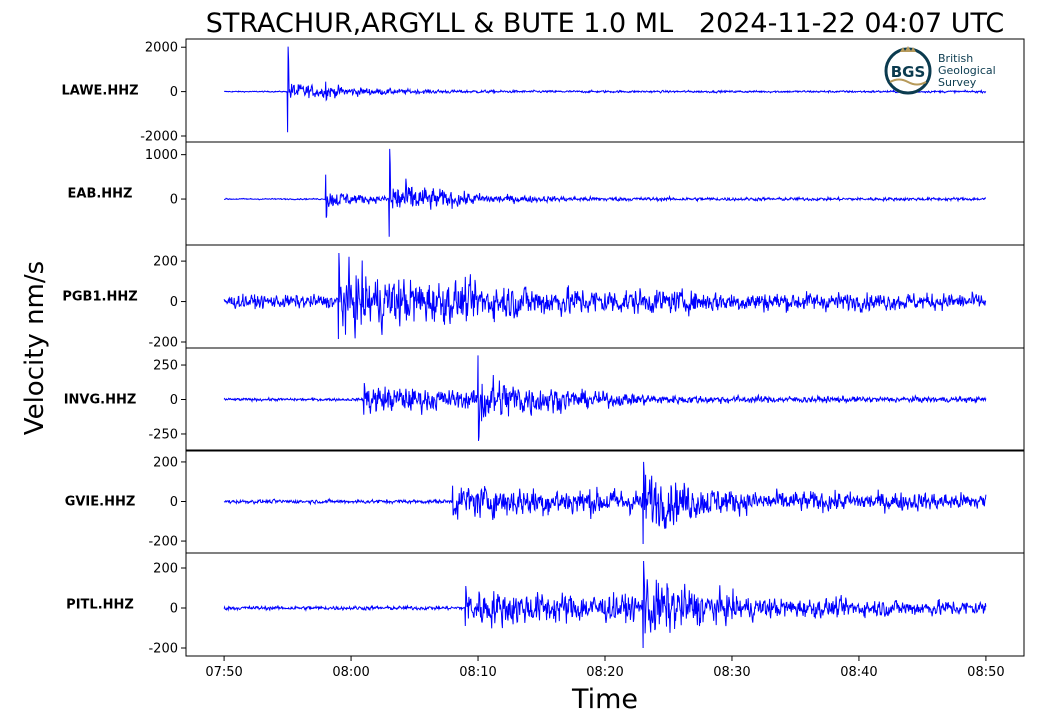  Describe the element at coordinates (908, 82) in the screenshot. I see `logo-wave` at that location.